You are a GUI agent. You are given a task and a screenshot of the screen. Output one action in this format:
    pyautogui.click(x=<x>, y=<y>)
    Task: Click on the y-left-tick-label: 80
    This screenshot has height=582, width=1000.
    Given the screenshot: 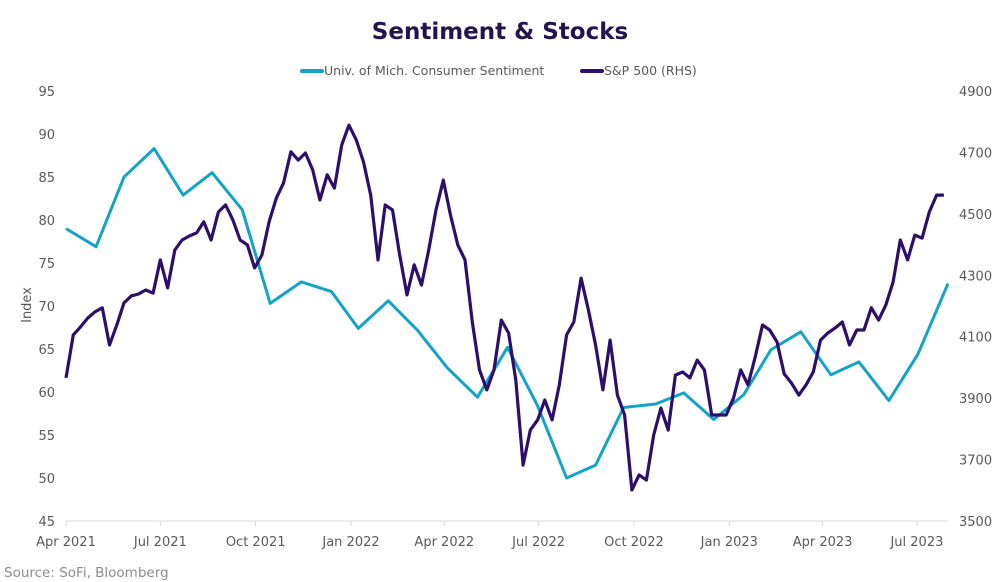 What is the action you would take?
    pyautogui.click(x=46, y=221)
    